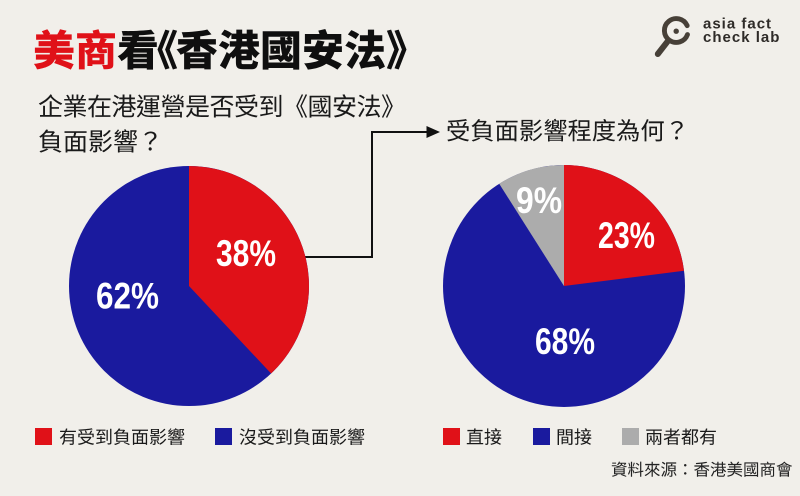 This screenshot has height=496, width=800. What do you see at coordinates (246, 253) in the screenshot?
I see `svg-text: 38%` at bounding box center [246, 253].